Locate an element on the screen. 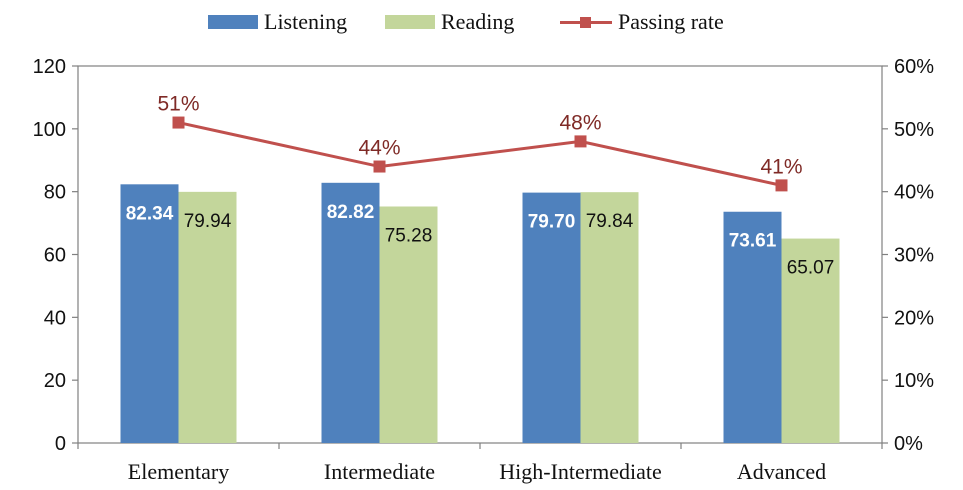  legend-swatch-passing-rate is located at coordinates (586, 22).